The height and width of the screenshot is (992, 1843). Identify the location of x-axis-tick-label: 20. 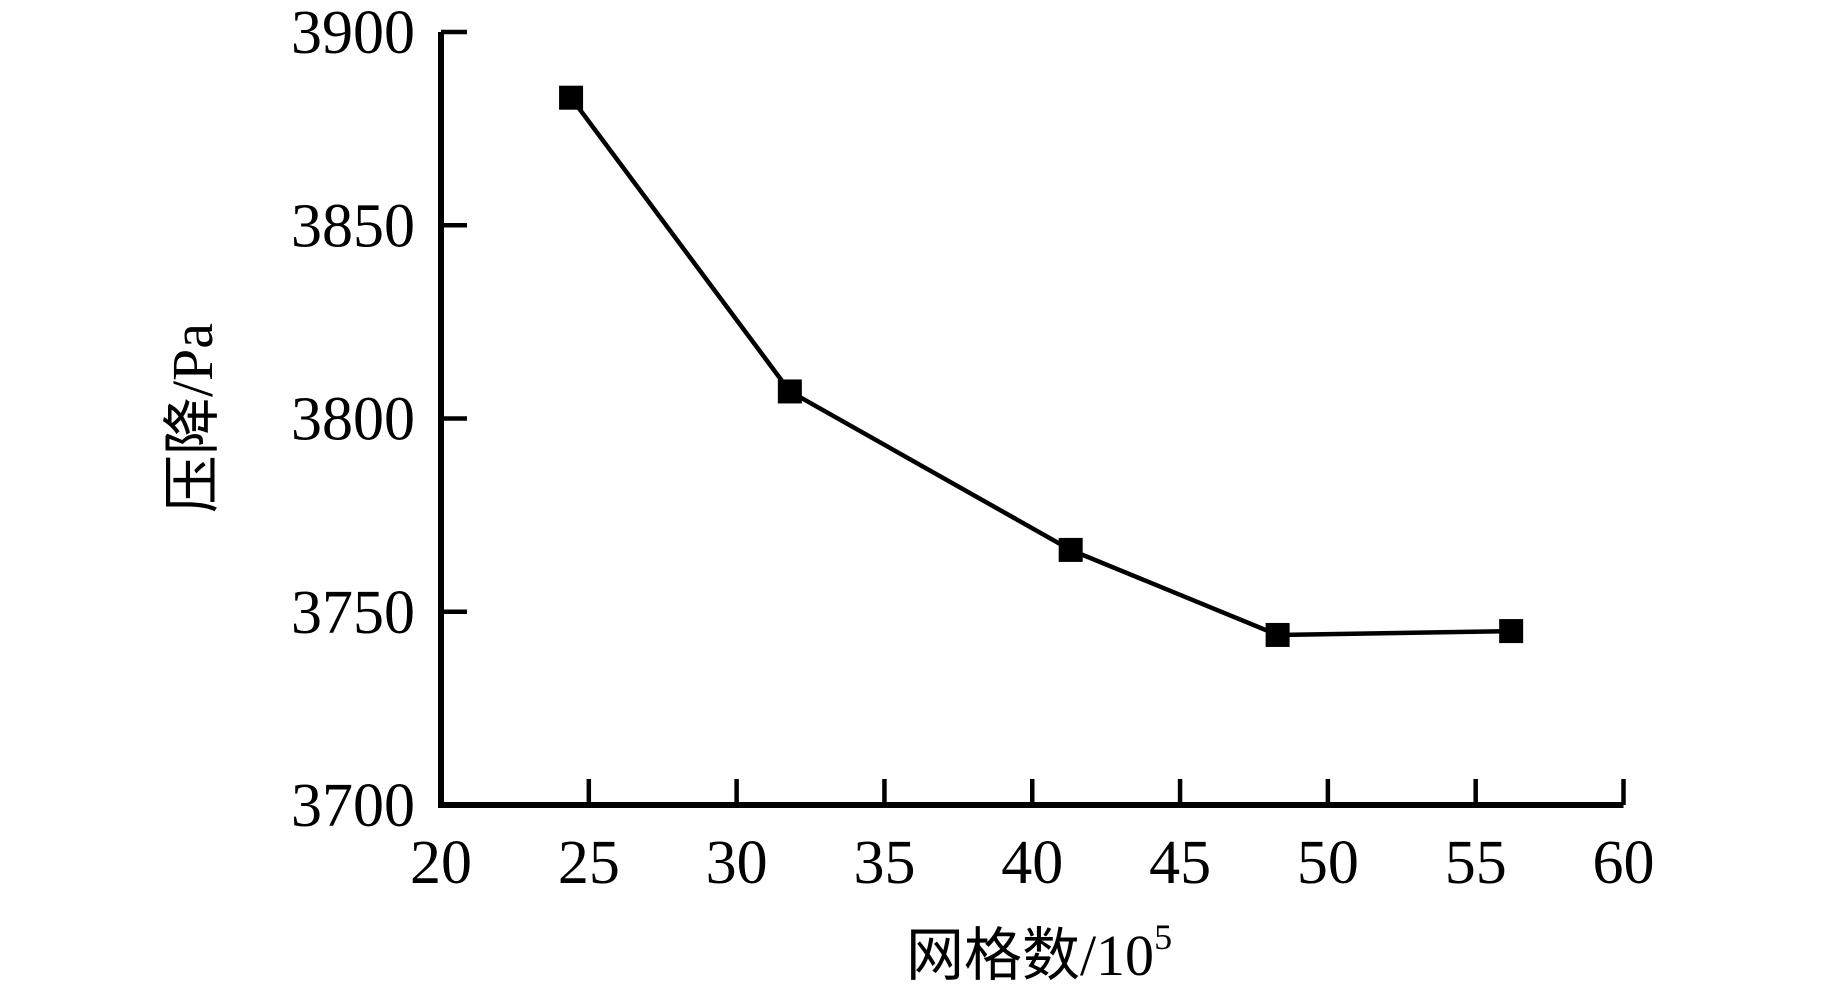
(441, 863).